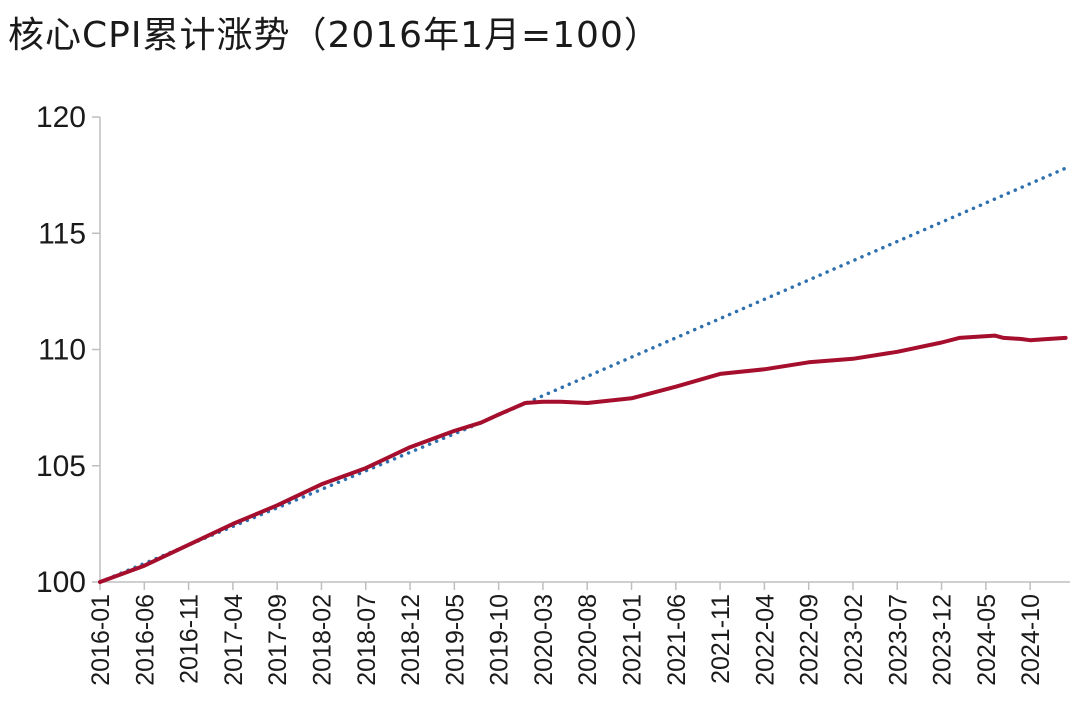  What do you see at coordinates (322, 640) in the screenshot?
I see `x-tick-label: 2018-02` at bounding box center [322, 640].